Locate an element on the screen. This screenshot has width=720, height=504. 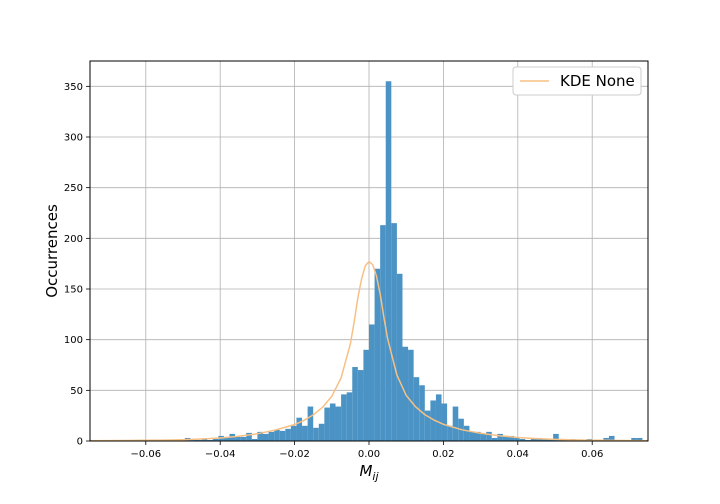
legend-box is located at coordinates (577, 81).